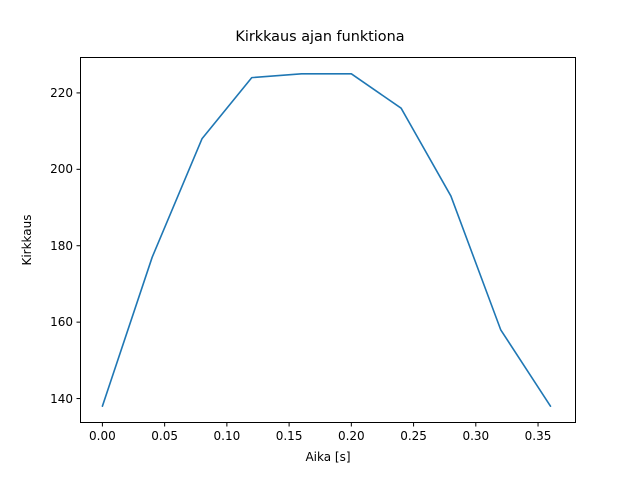  I want to click on x-tick-label: 0.05, so click(164, 436).